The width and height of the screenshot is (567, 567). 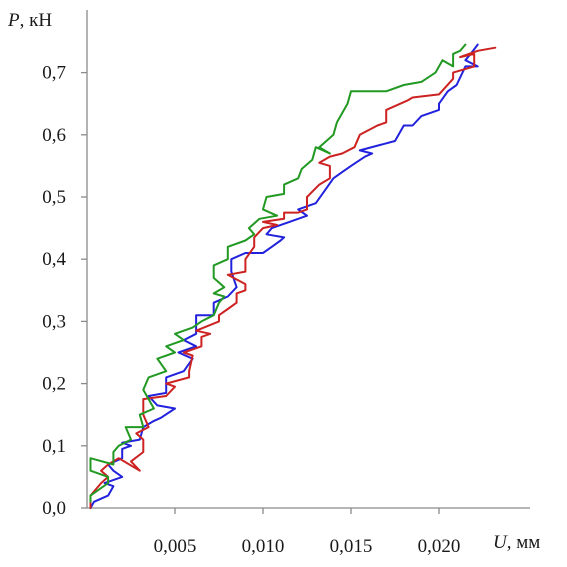 What do you see at coordinates (524, 542) in the screenshot?
I see `x-axis-unit: , мм` at bounding box center [524, 542].